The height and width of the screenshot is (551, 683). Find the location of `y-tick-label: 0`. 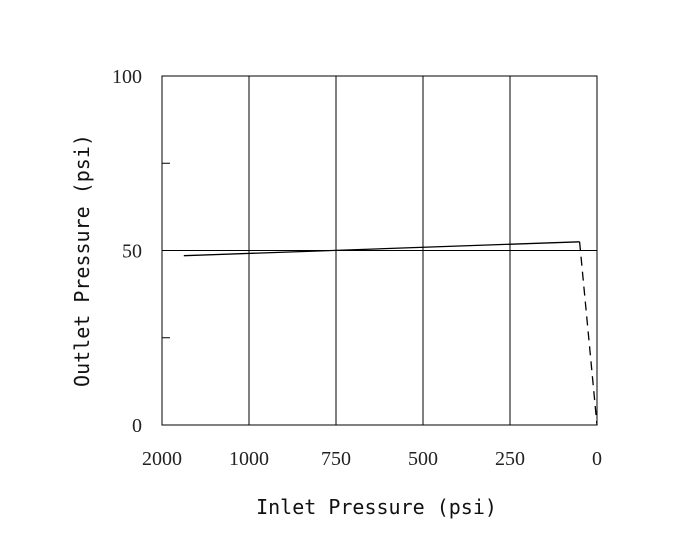

y-tick-label: 0 is located at coordinates (137, 426).